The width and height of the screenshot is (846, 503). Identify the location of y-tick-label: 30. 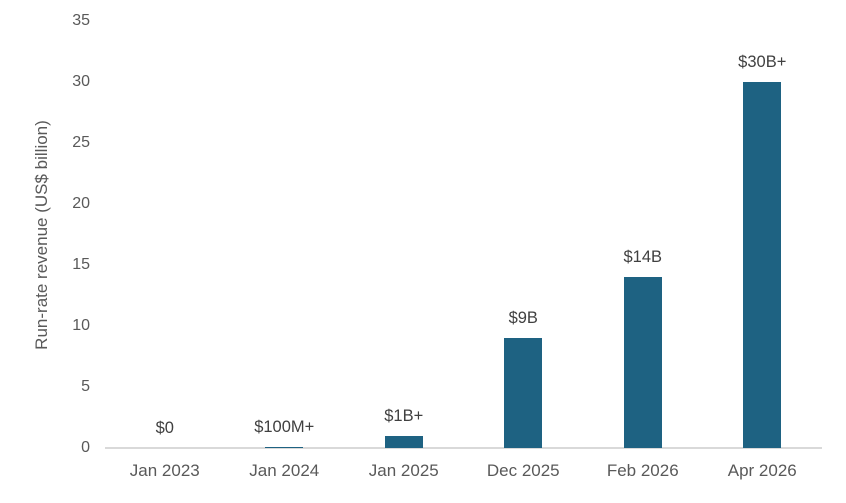
(81, 81).